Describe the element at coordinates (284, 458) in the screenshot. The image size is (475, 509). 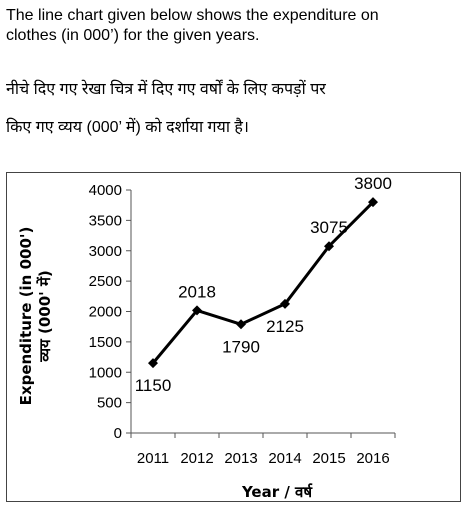
I see `x-tick-label: 2014` at that location.